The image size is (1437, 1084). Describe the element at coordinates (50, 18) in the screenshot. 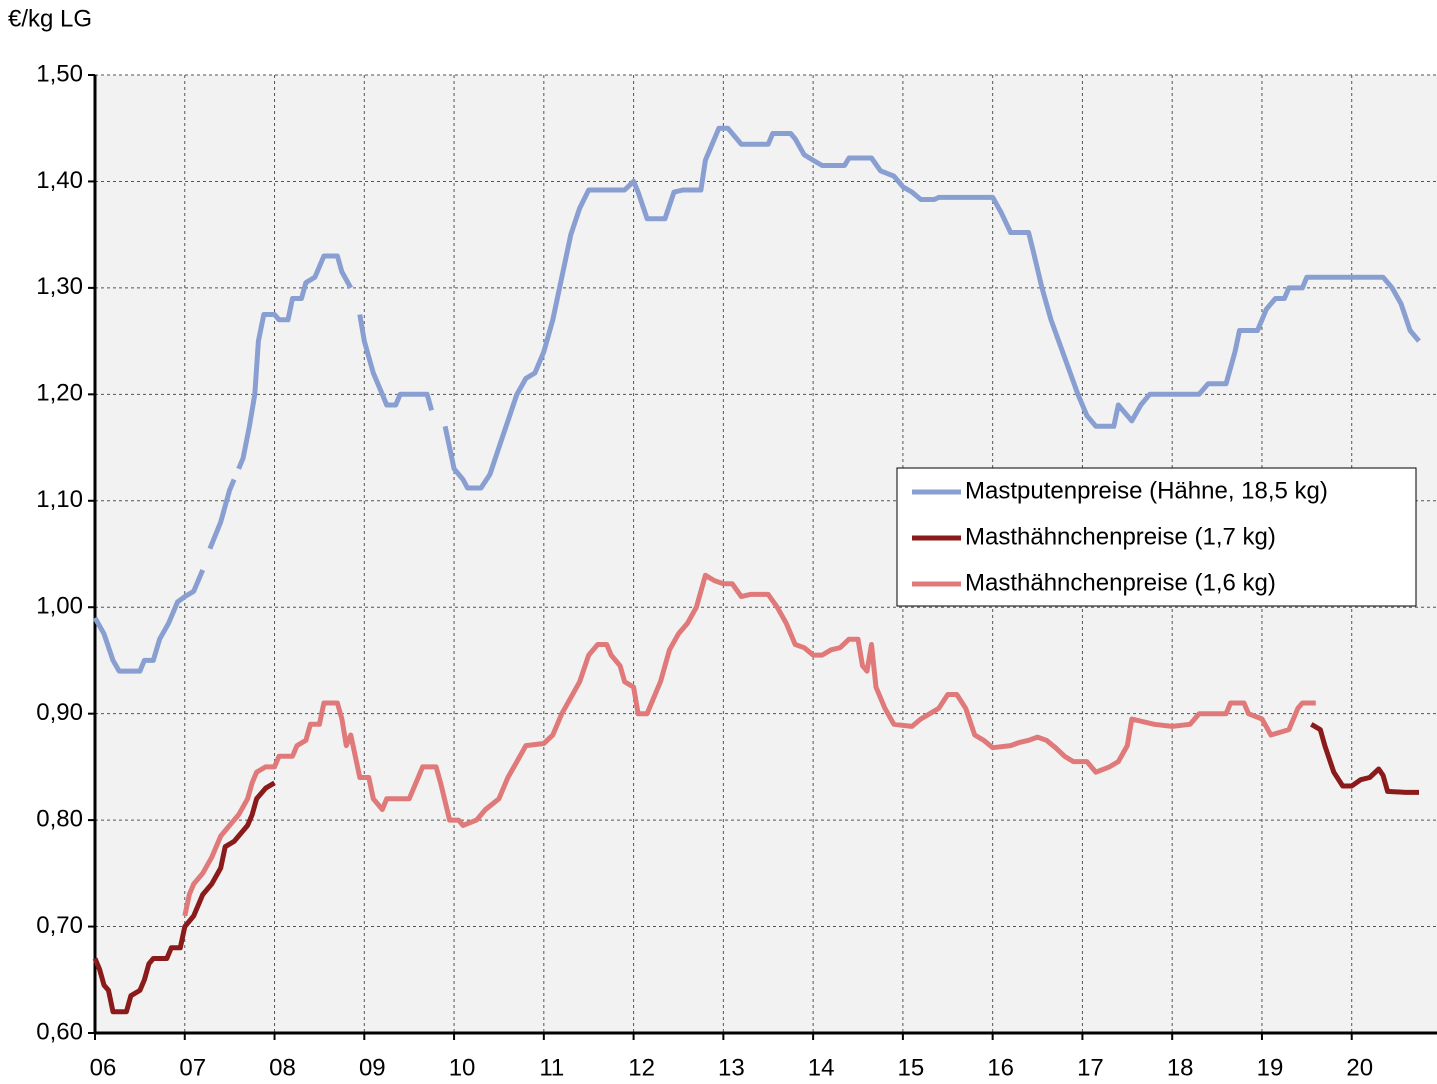

I see `y-axis-label: €/kg LG` at that location.